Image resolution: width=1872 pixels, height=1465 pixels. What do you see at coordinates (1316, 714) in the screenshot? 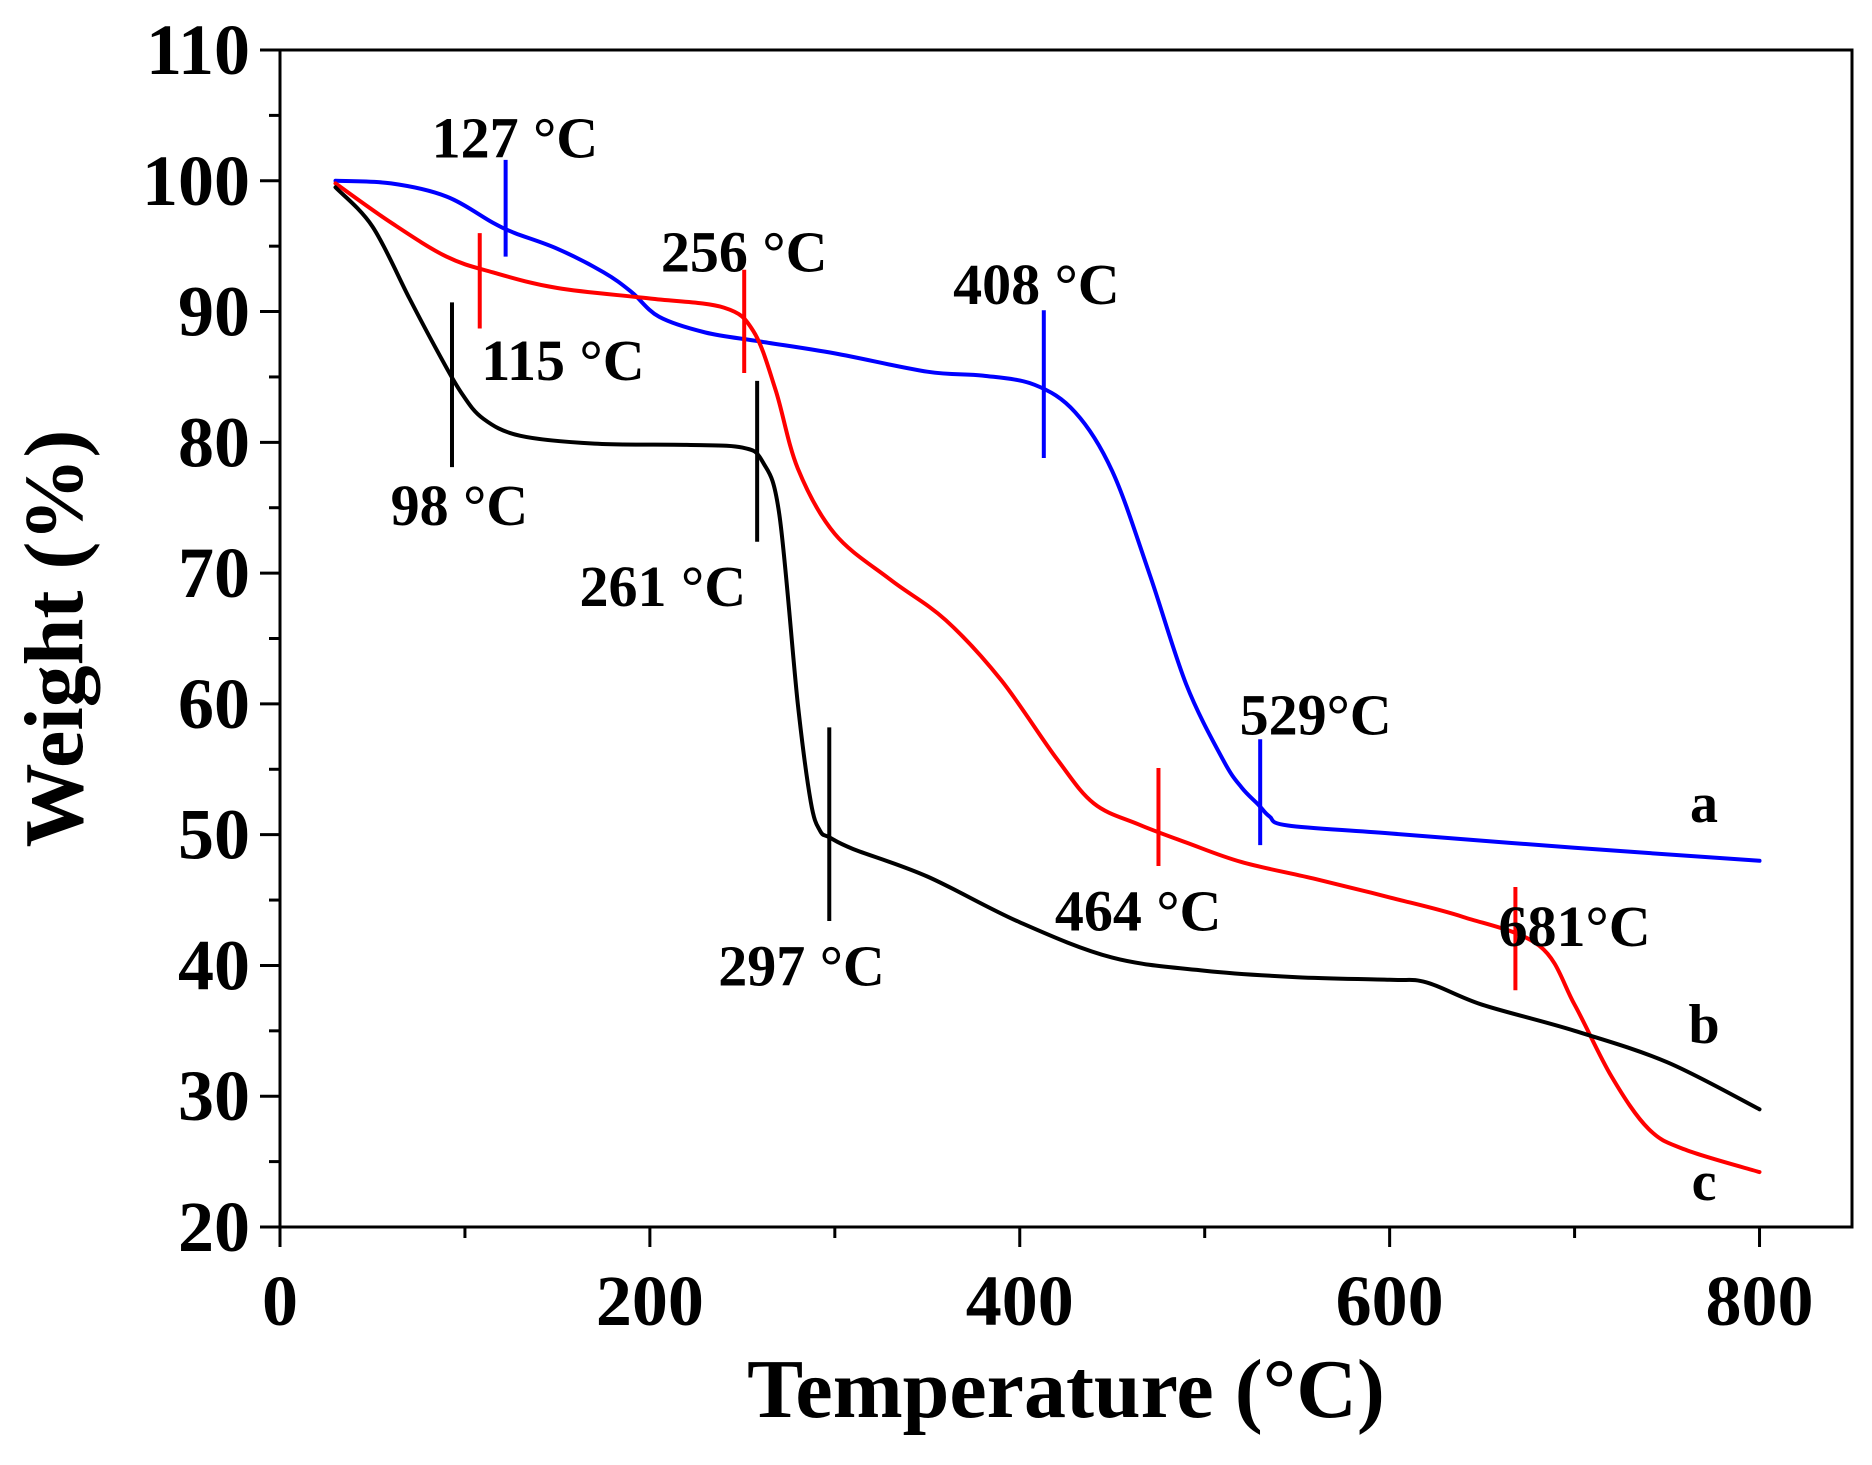
I see `annotation-label: 529°C` at bounding box center [1316, 714].